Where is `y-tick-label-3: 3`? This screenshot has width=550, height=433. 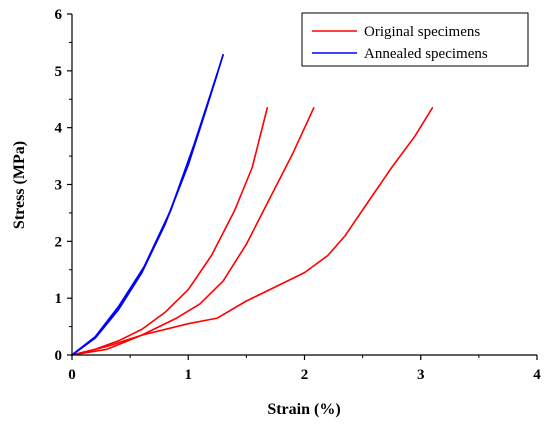 y-tick-label-3: 3 is located at coordinates (59, 186).